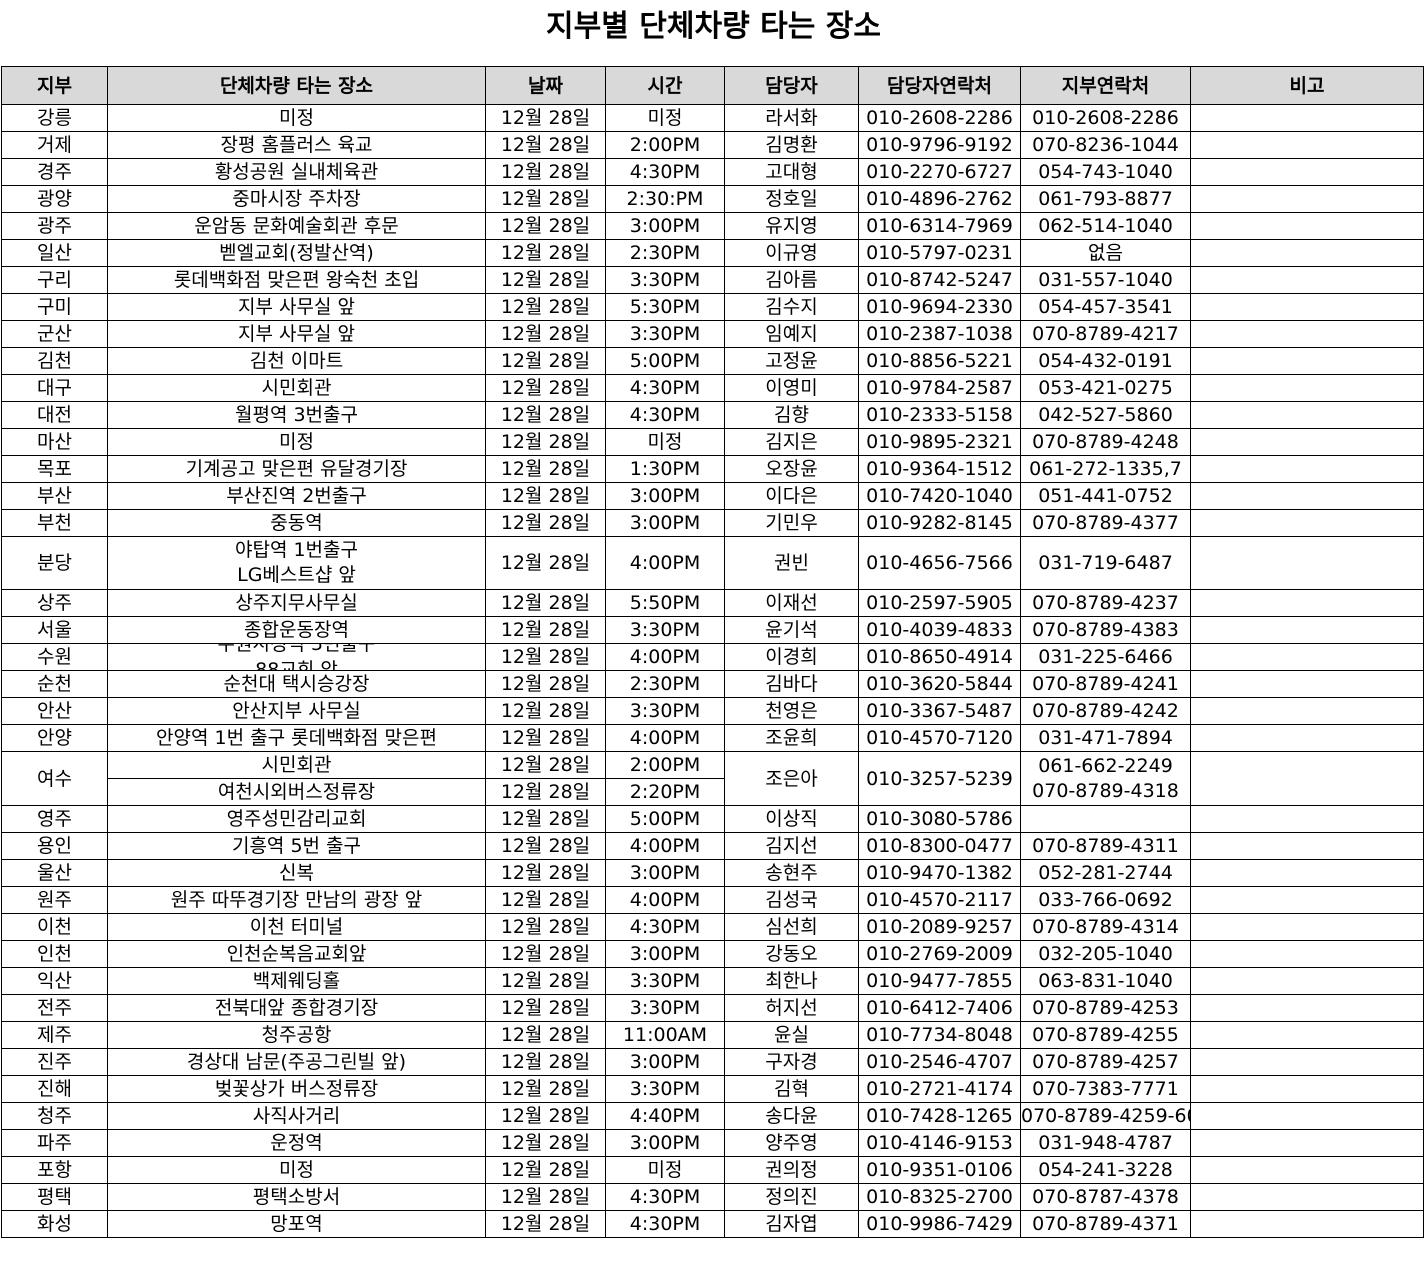 The image size is (1427, 1271). Describe the element at coordinates (296, 603) in the screenshot. I see `place-cell: 상주지무사무실` at that location.